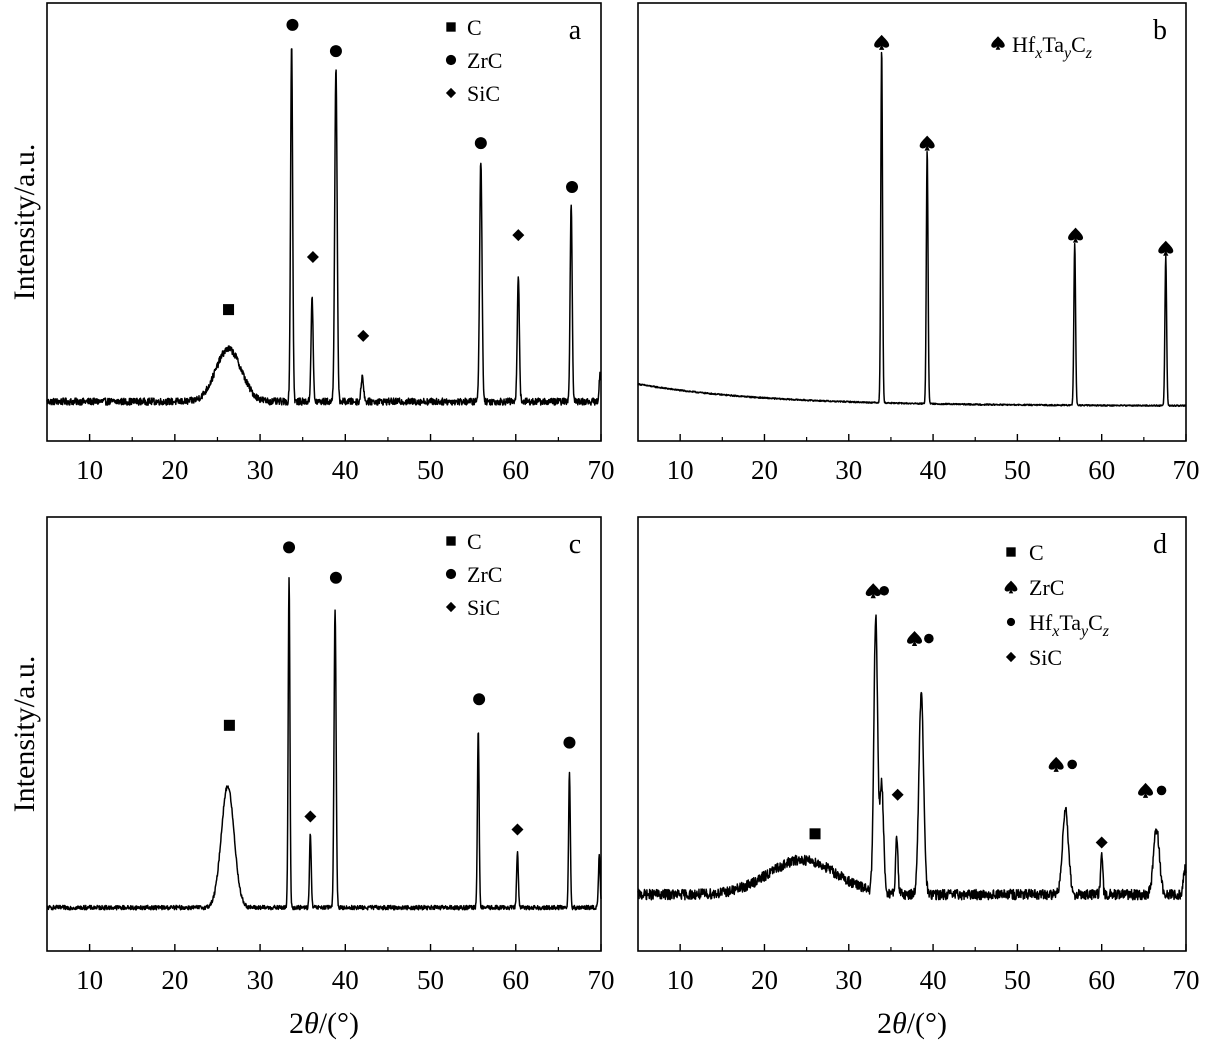  What do you see at coordinates (1011, 622) in the screenshot?
I see `legend-marker-dot` at bounding box center [1011, 622].